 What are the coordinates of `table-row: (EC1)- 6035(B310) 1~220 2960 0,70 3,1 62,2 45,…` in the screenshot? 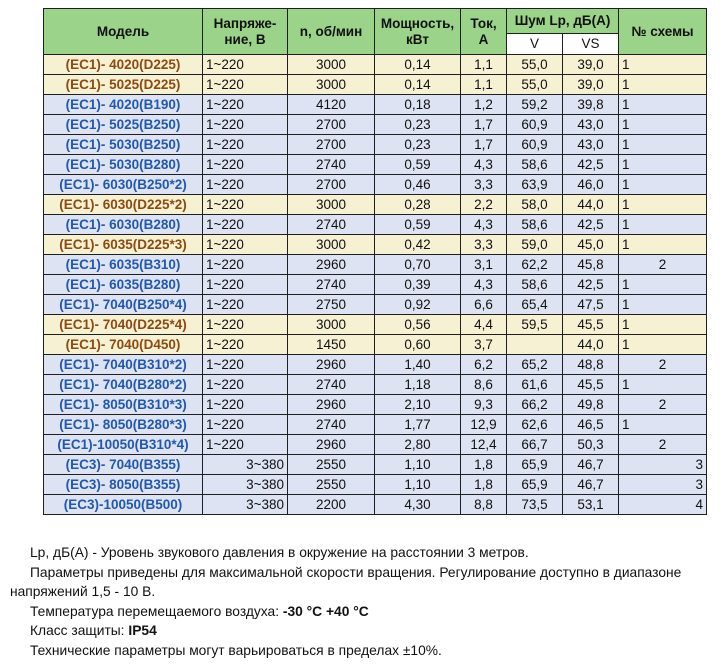 It's located at (375, 264).